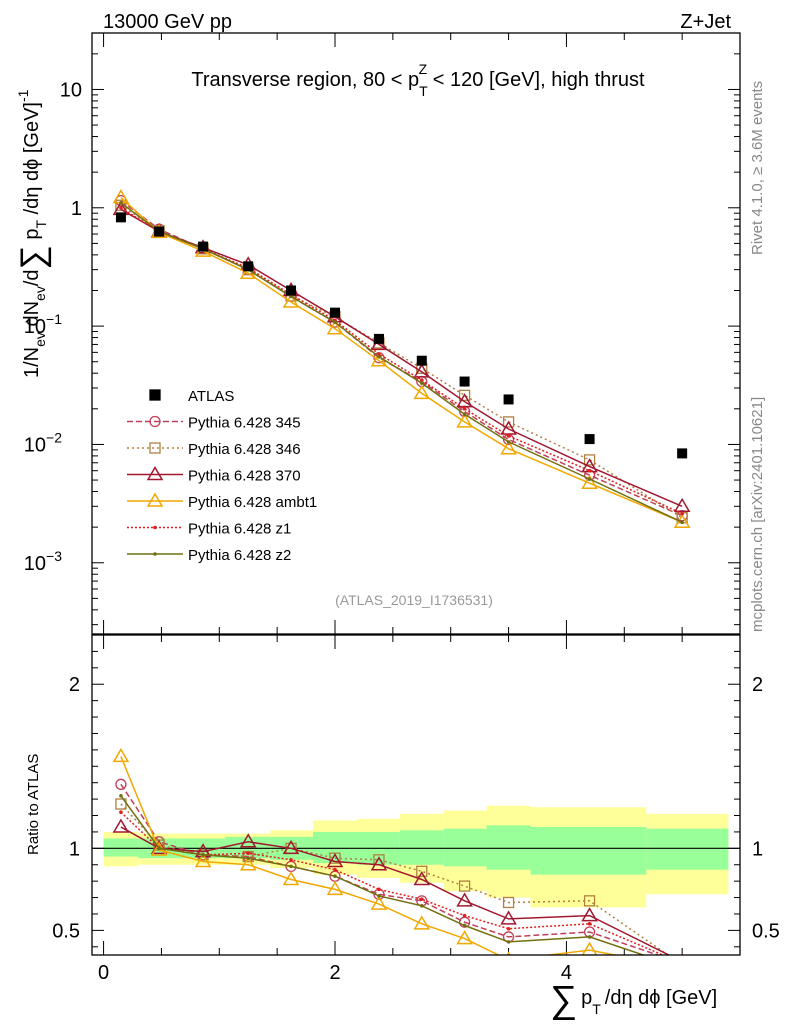 The height and width of the screenshot is (1024, 786). What do you see at coordinates (239, 529) in the screenshot?
I see `legend-label-4: Pythia 6.428 z1` at bounding box center [239, 529].